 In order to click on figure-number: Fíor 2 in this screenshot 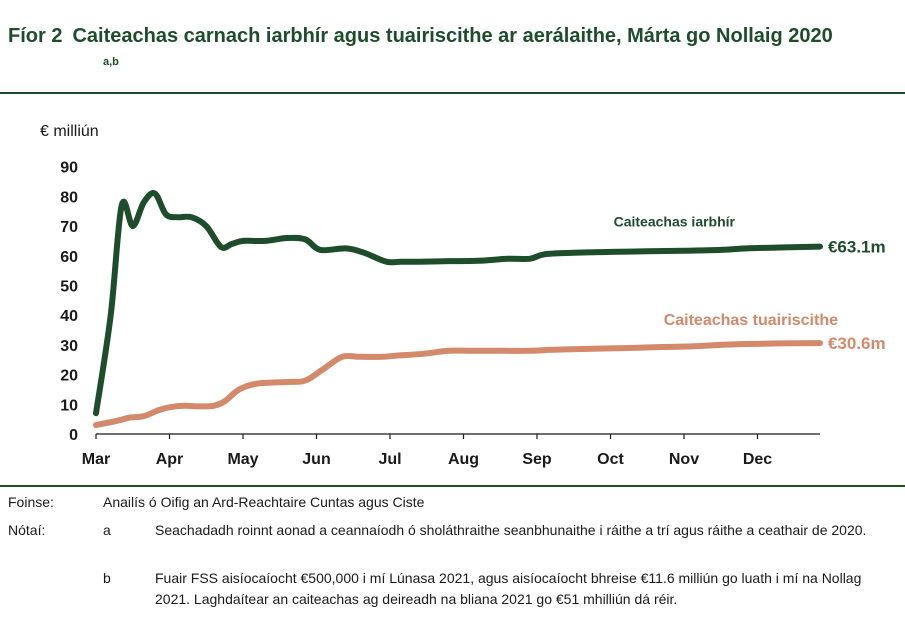, I will do `click(35, 36)`.